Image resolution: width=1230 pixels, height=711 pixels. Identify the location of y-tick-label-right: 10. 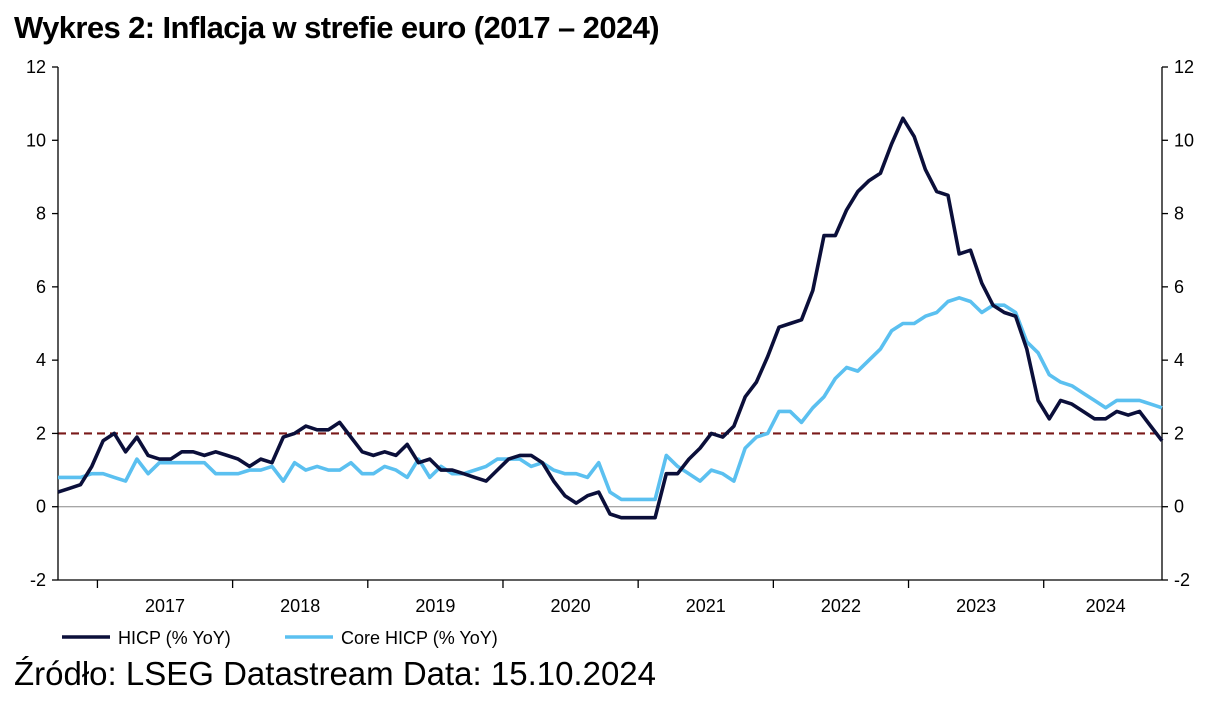
(1184, 140).